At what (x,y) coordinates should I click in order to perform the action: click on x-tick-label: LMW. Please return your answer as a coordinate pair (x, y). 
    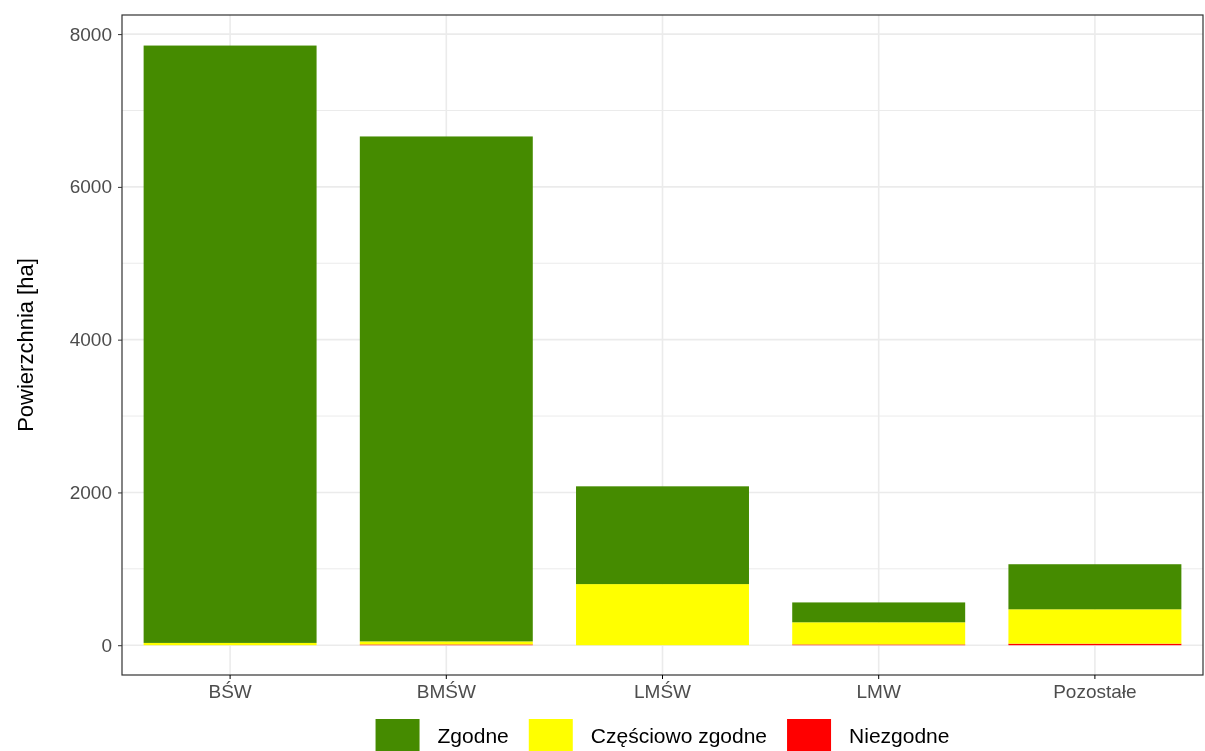
    Looking at the image, I should click on (878, 692).